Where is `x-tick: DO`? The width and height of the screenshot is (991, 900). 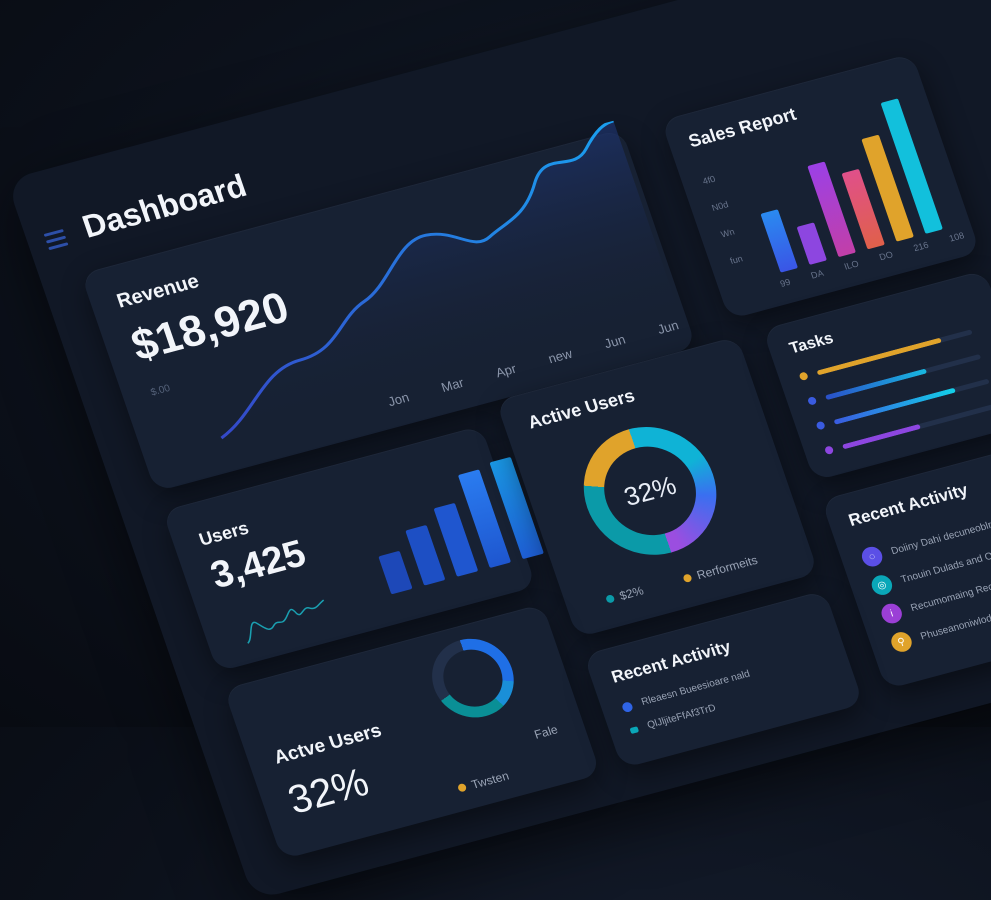 x-tick: DO is located at coordinates (886, 256).